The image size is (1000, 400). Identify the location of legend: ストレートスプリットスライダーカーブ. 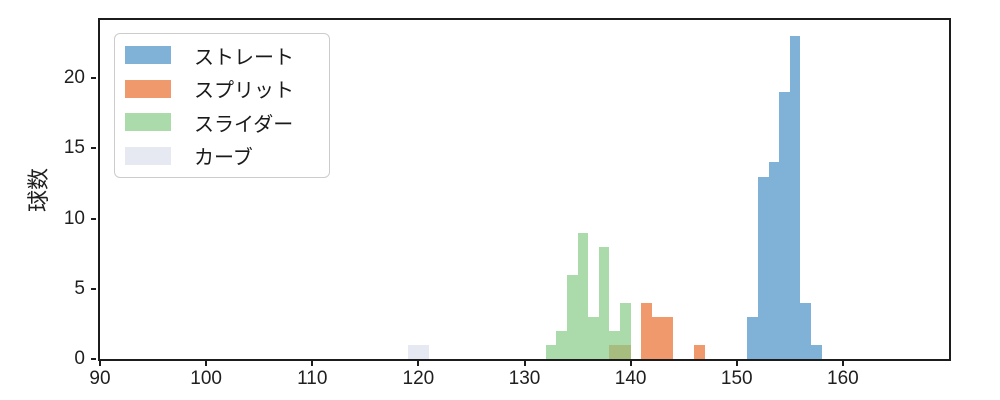
(222, 105).